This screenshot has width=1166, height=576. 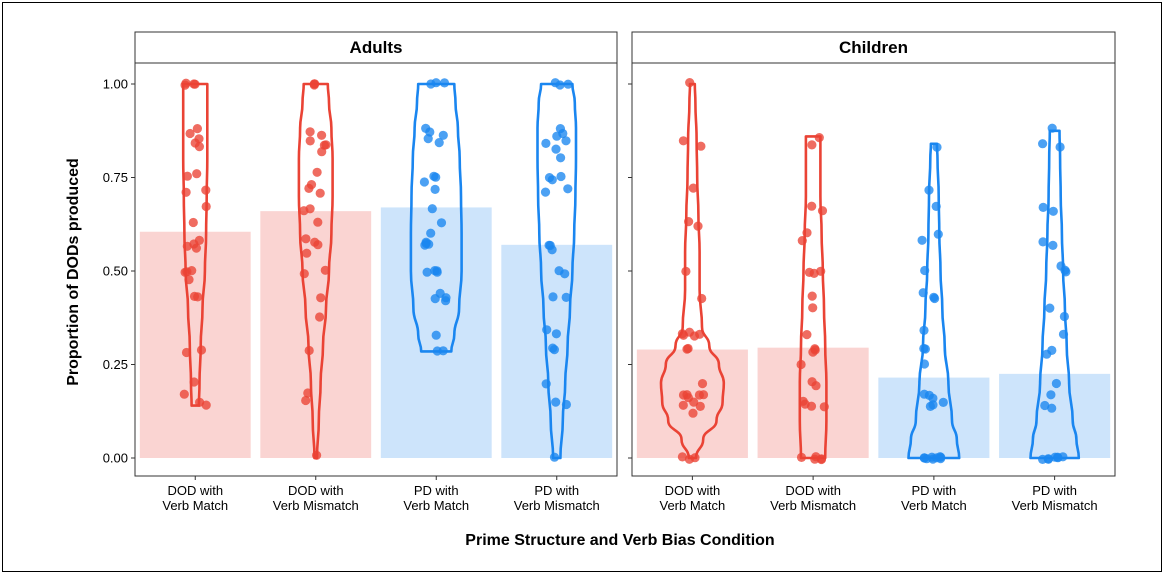 I want to click on y-axis-title: Proportion of DODs produced, so click(x=73, y=272).